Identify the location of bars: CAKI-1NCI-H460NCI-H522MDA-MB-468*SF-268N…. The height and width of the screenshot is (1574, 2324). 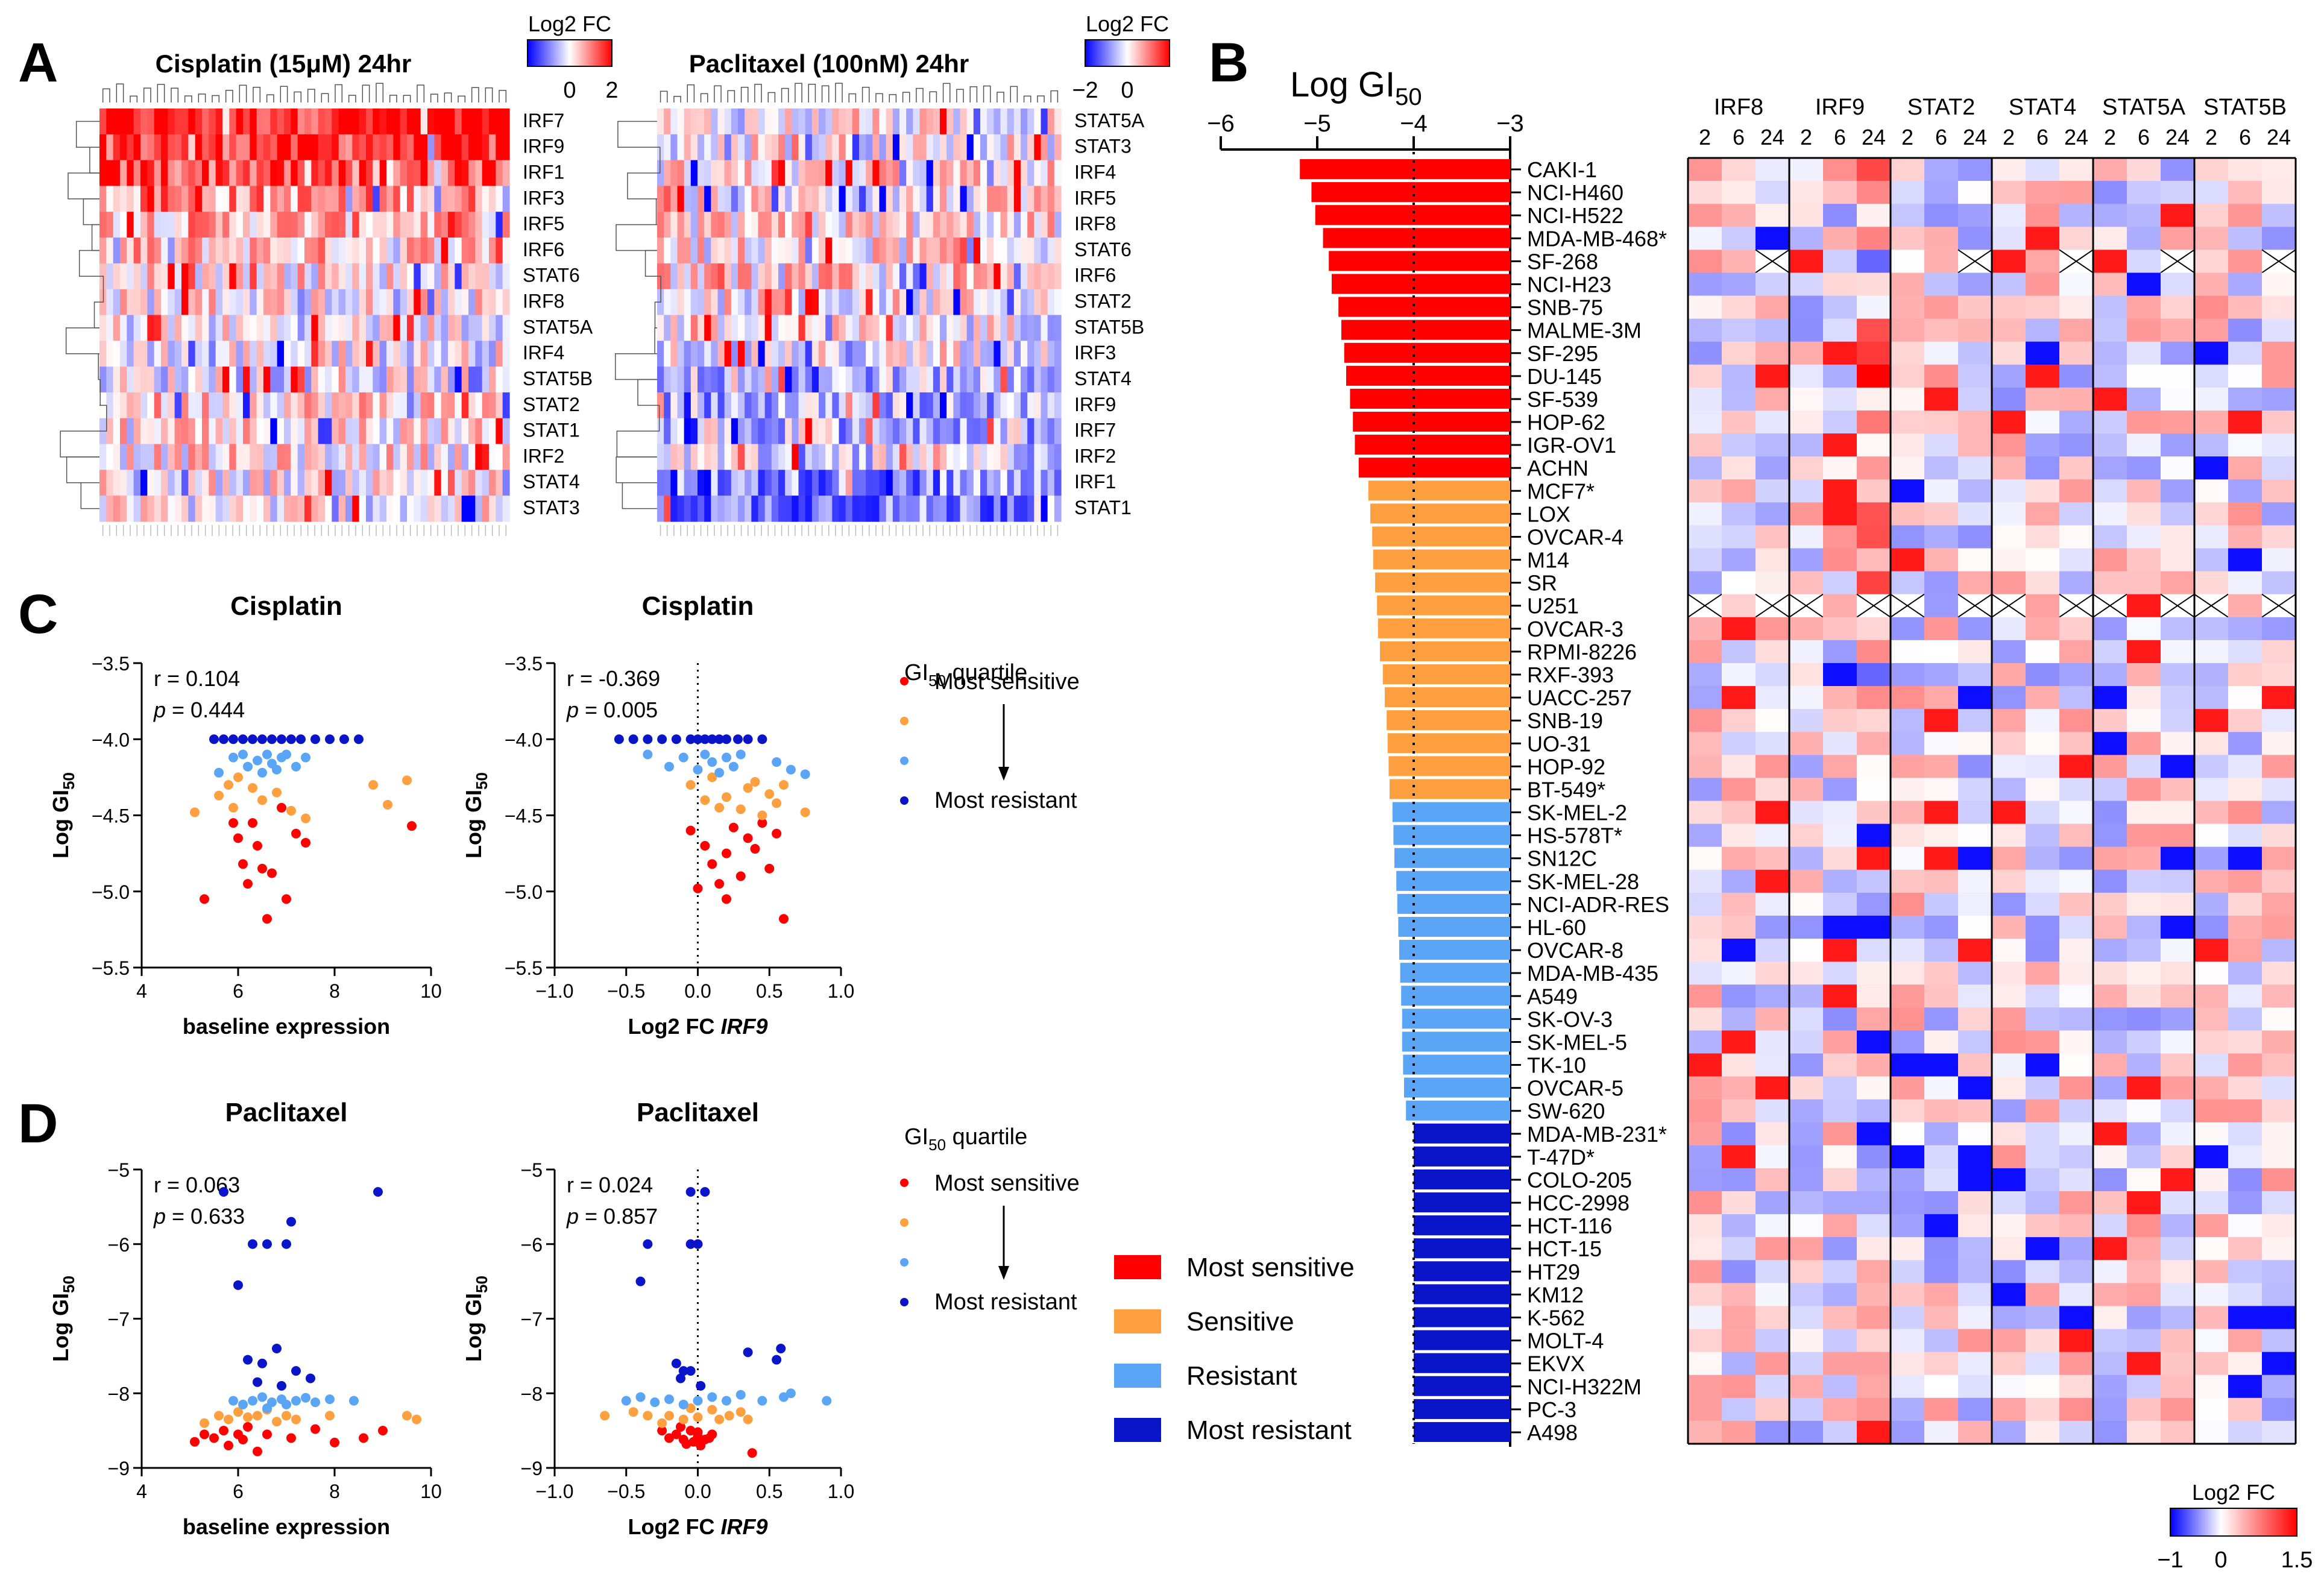
(1484, 798).